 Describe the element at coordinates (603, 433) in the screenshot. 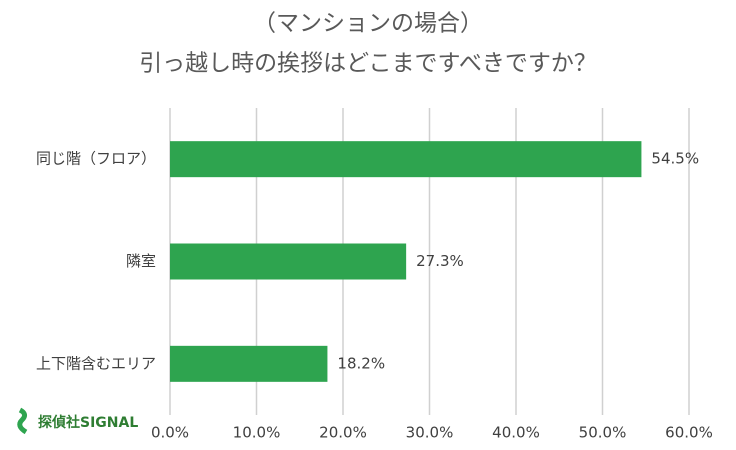

I see `x-tick-label: 50.0%` at that location.